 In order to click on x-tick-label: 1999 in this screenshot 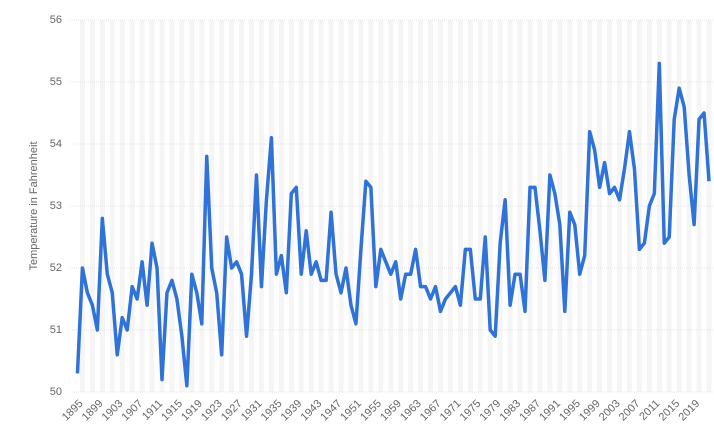, I will do `click(590, 411)`.